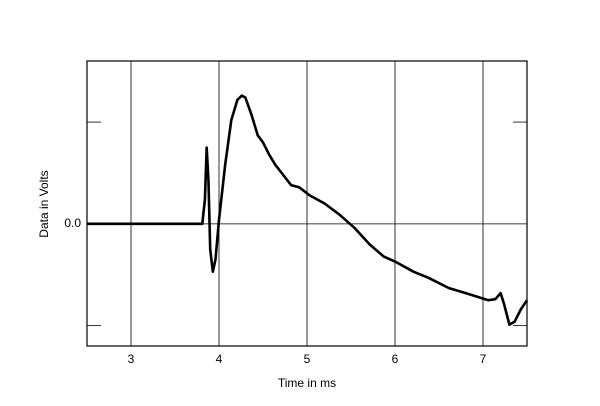 The height and width of the screenshot is (406, 600). What do you see at coordinates (131, 359) in the screenshot?
I see `x-tick-label: 3` at bounding box center [131, 359].